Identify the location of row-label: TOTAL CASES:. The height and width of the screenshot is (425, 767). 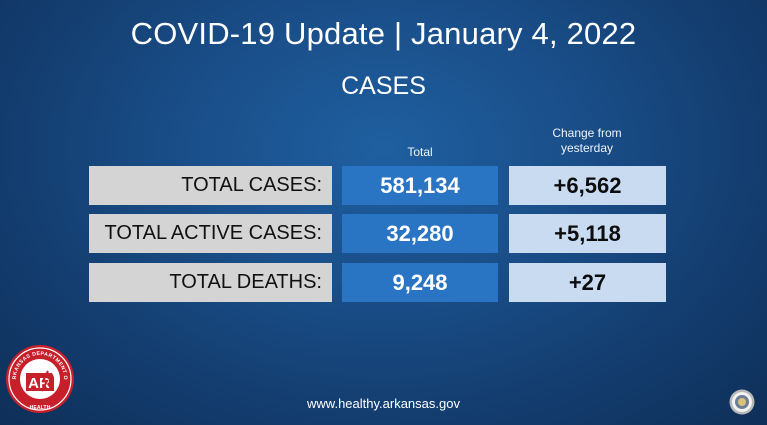
(210, 185).